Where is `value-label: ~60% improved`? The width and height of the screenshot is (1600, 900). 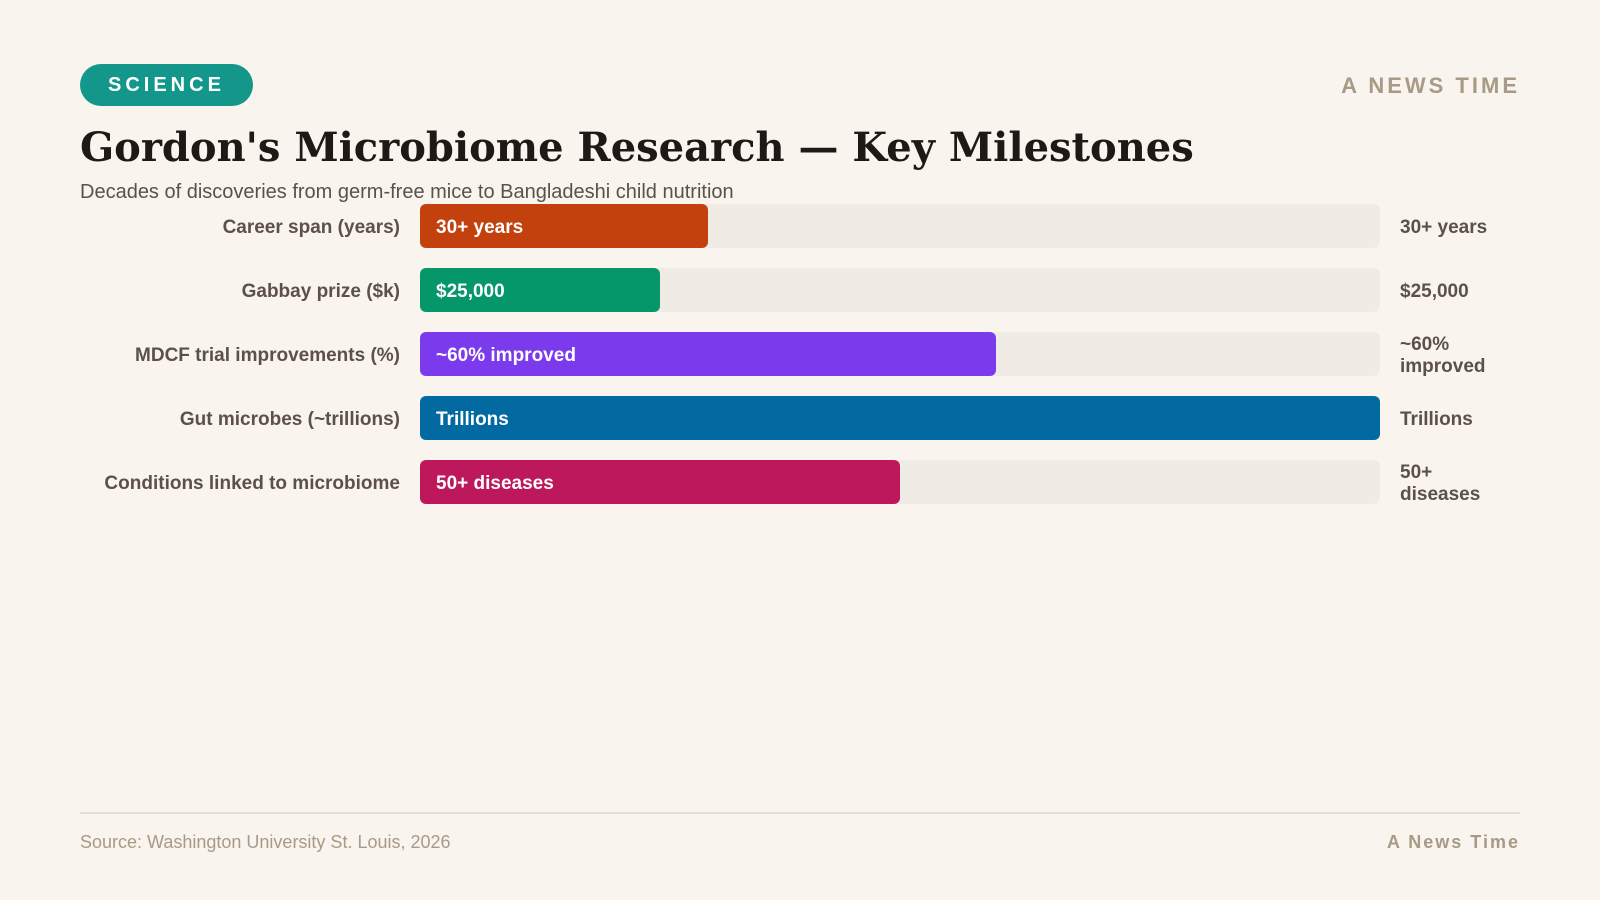
value-label: ~60% improved is located at coordinates (1443, 355).